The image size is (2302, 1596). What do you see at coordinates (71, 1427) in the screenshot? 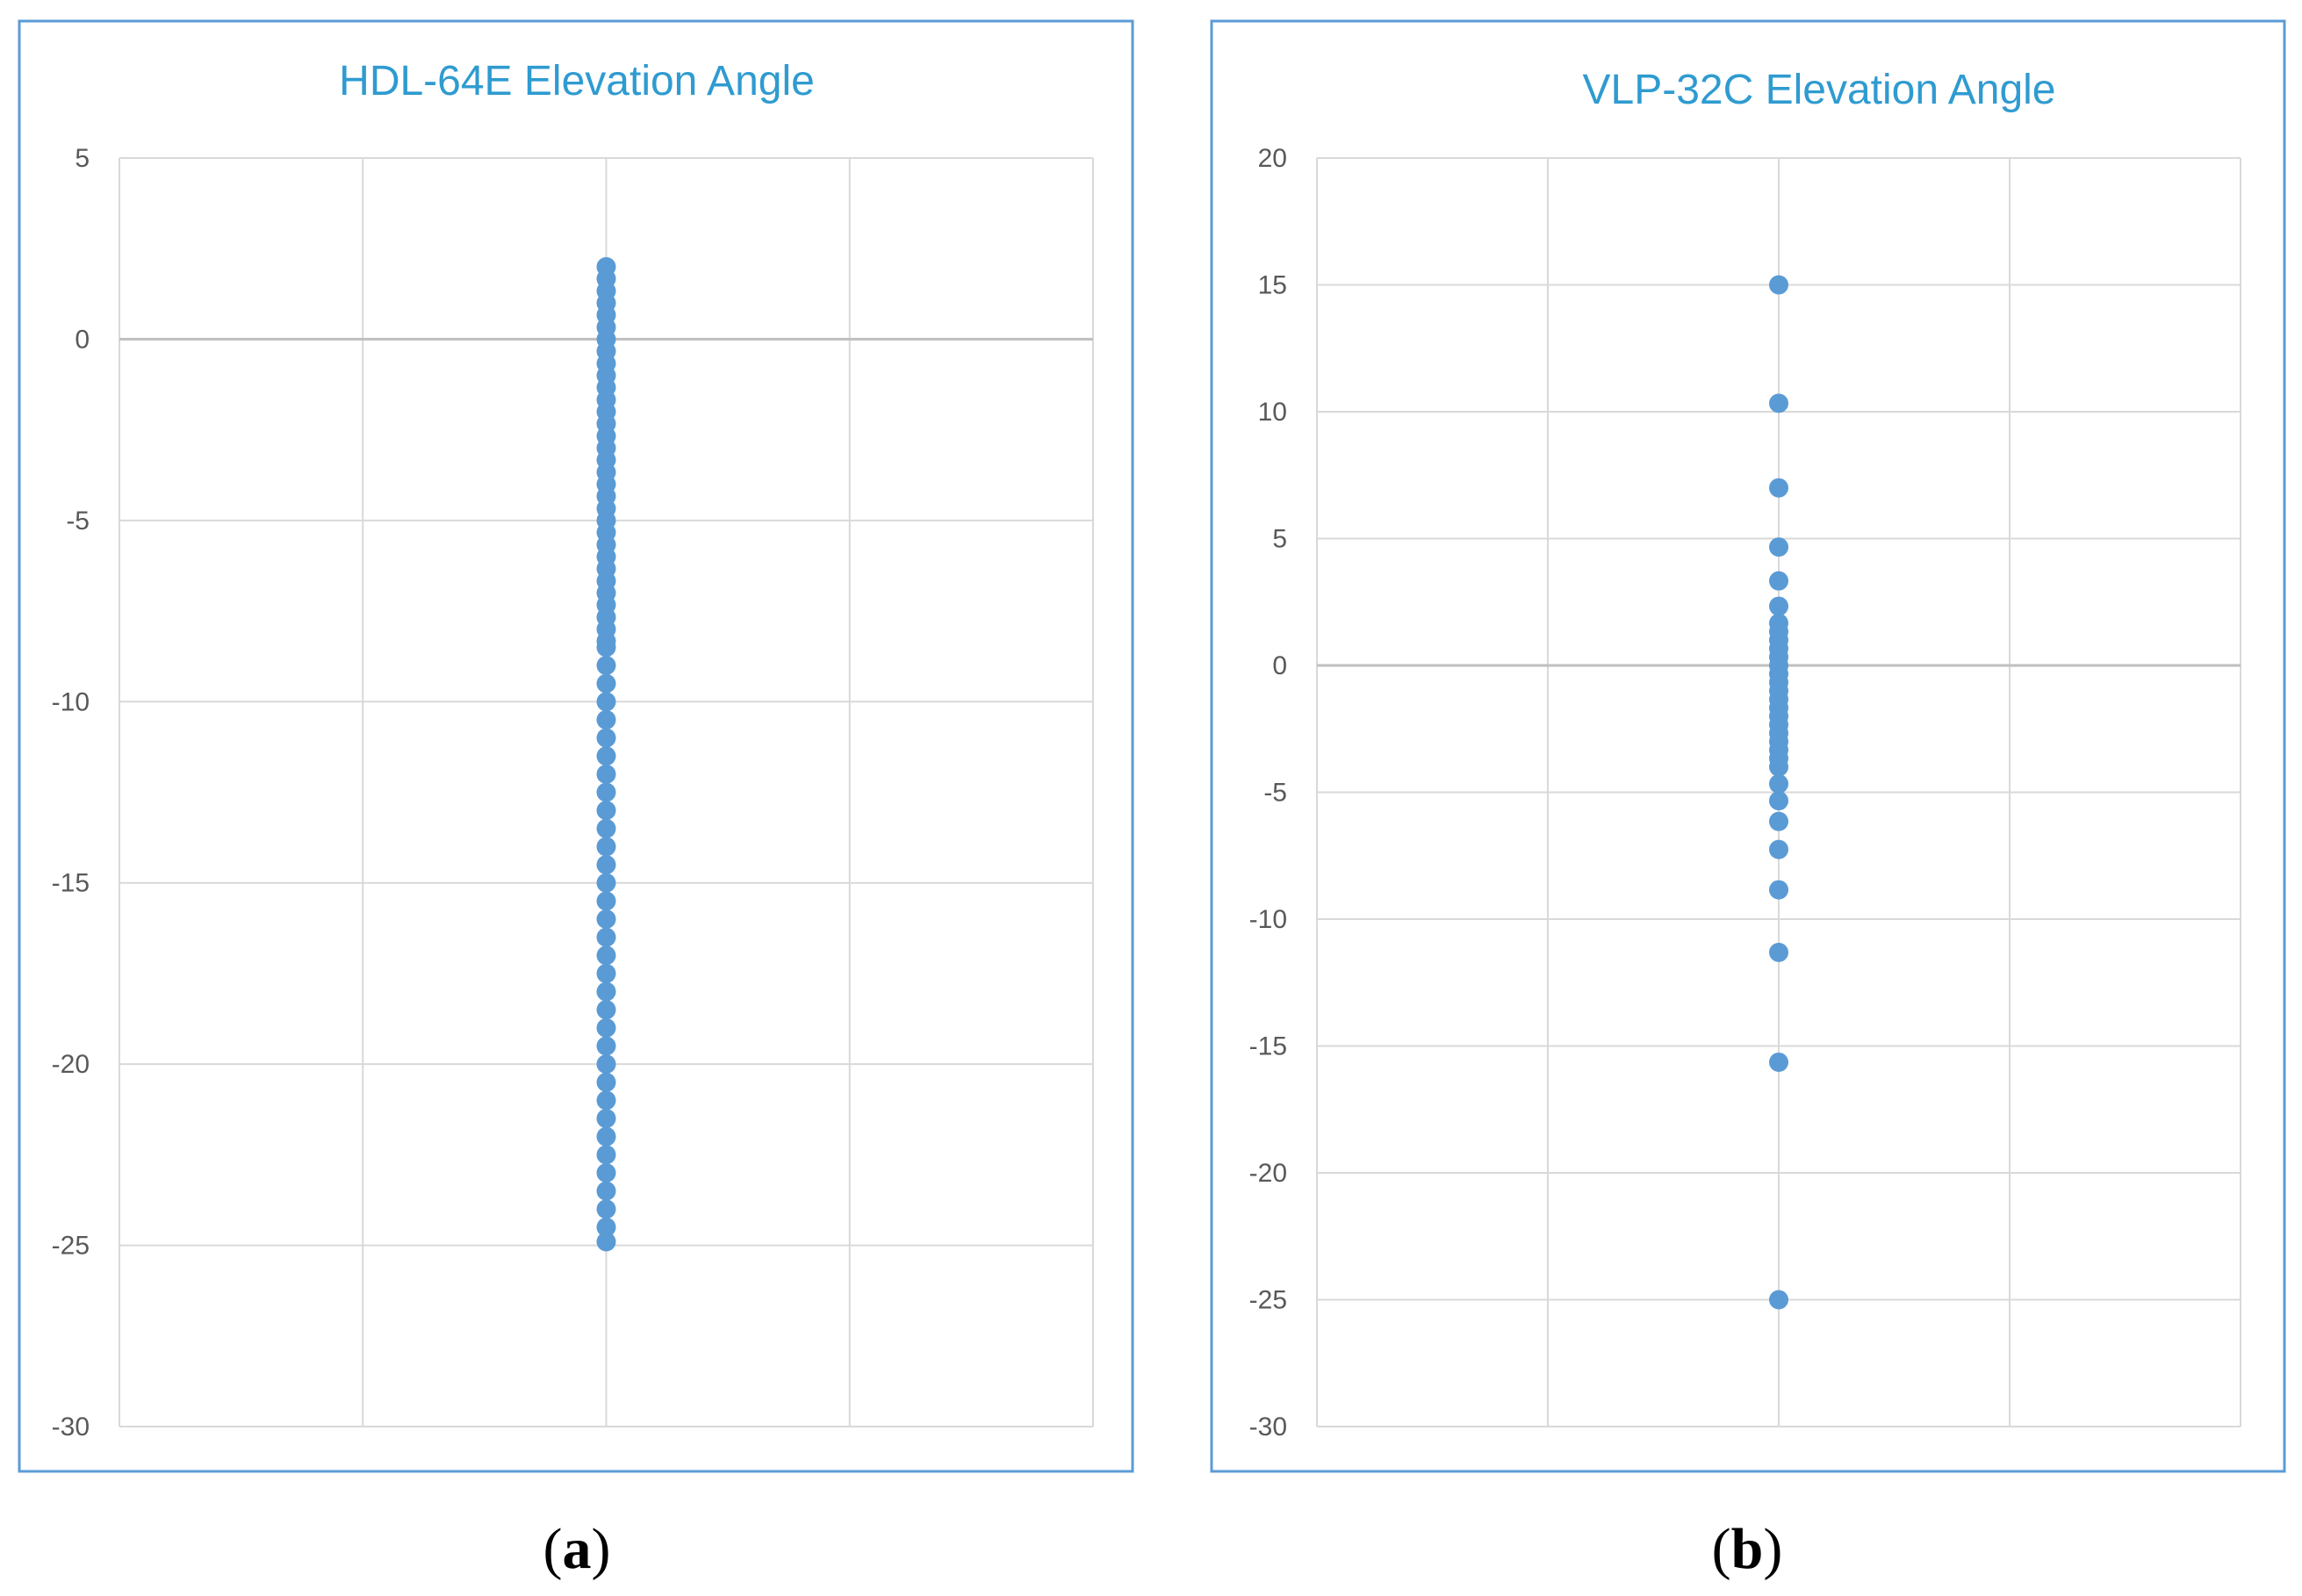
I see `y-tick-label-a: -30` at bounding box center [71, 1427].